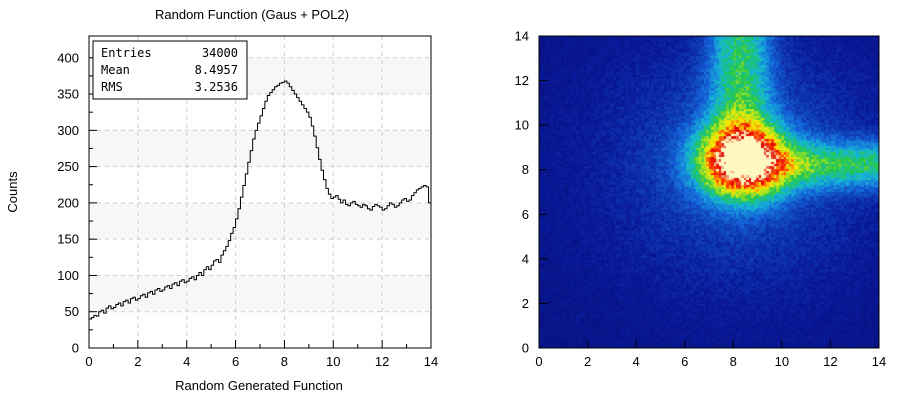 The image size is (900, 400). What do you see at coordinates (186, 361) in the screenshot?
I see `x-tick-label: 4` at bounding box center [186, 361].